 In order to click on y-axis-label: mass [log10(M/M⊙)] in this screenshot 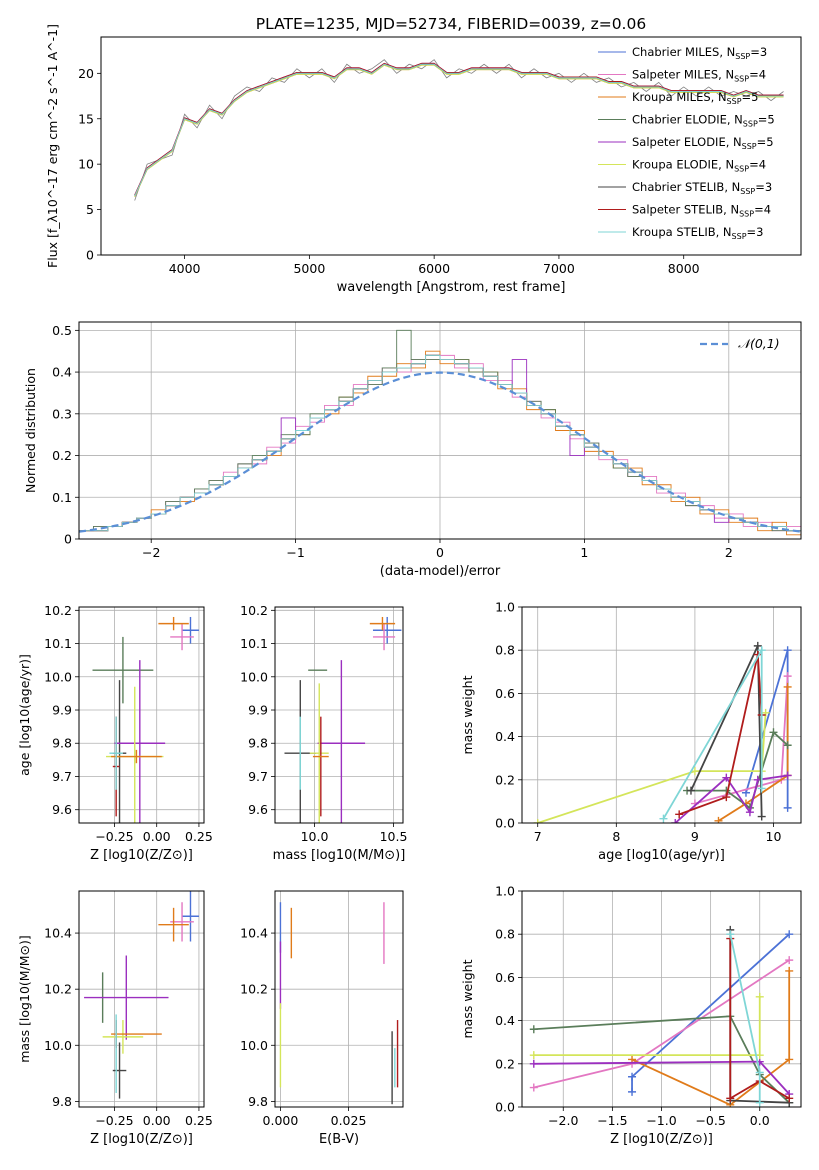, I will do `click(24, 999)`.